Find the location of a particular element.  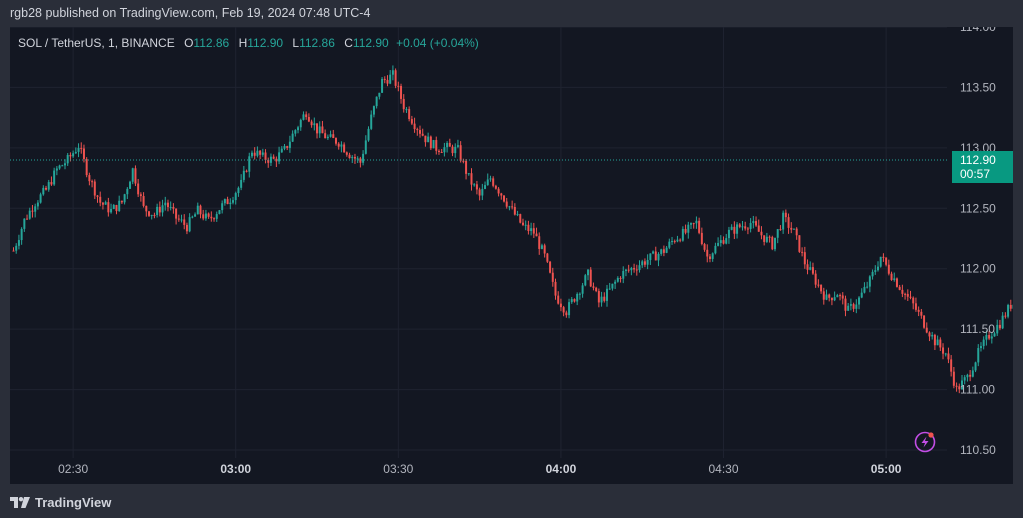

symbol-label: SOL / TetherUS, 1, BINANCE is located at coordinates (96, 43).